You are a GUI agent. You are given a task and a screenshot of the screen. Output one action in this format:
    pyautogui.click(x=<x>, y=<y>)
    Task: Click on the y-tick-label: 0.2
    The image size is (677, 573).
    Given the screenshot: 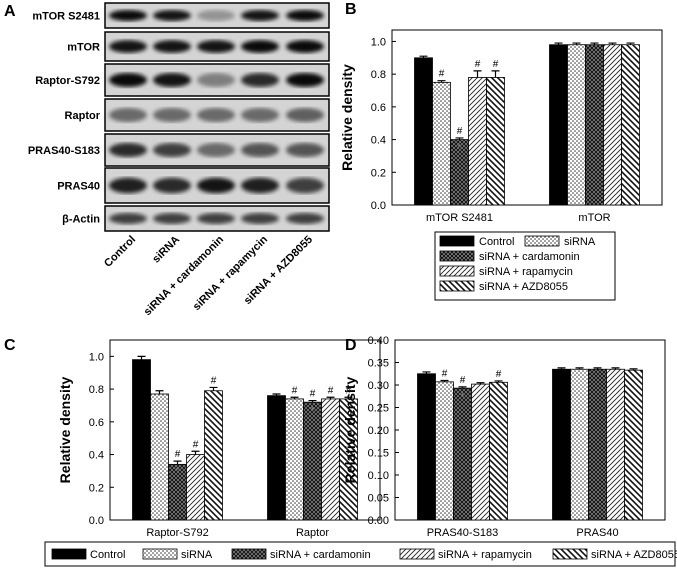 What is the action you would take?
    pyautogui.click(x=378, y=173)
    